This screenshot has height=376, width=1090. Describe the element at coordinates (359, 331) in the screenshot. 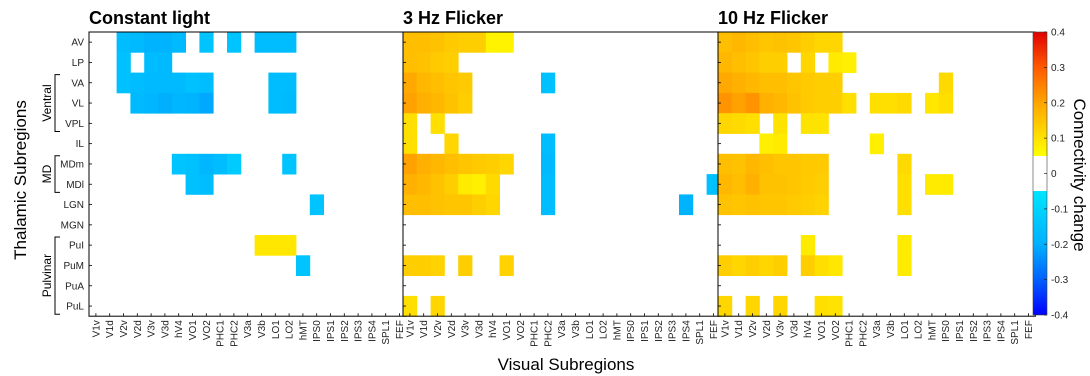

I see `x-tick-label: IPS3` at that location.